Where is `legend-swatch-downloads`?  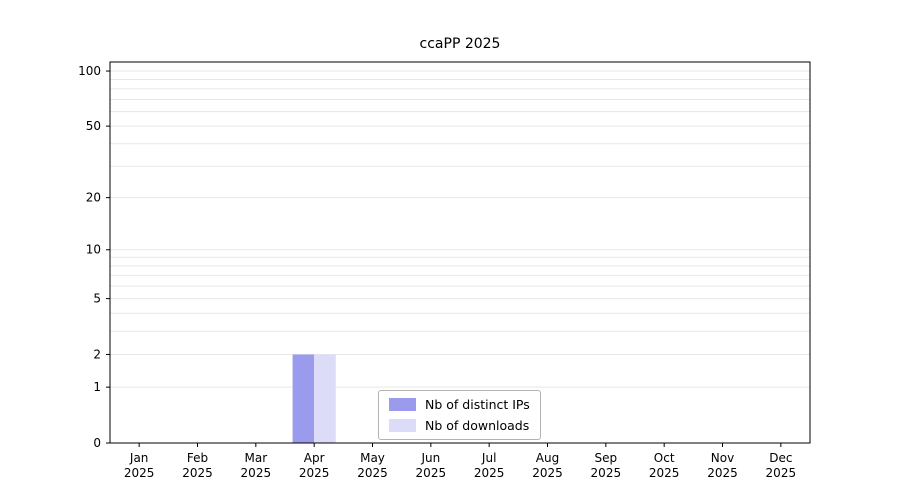
legend-swatch-downloads is located at coordinates (402, 425).